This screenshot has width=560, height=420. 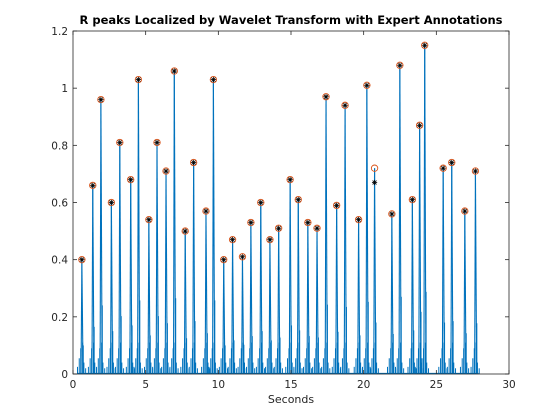 I want to click on x-tick-label: 10, so click(x=218, y=385).